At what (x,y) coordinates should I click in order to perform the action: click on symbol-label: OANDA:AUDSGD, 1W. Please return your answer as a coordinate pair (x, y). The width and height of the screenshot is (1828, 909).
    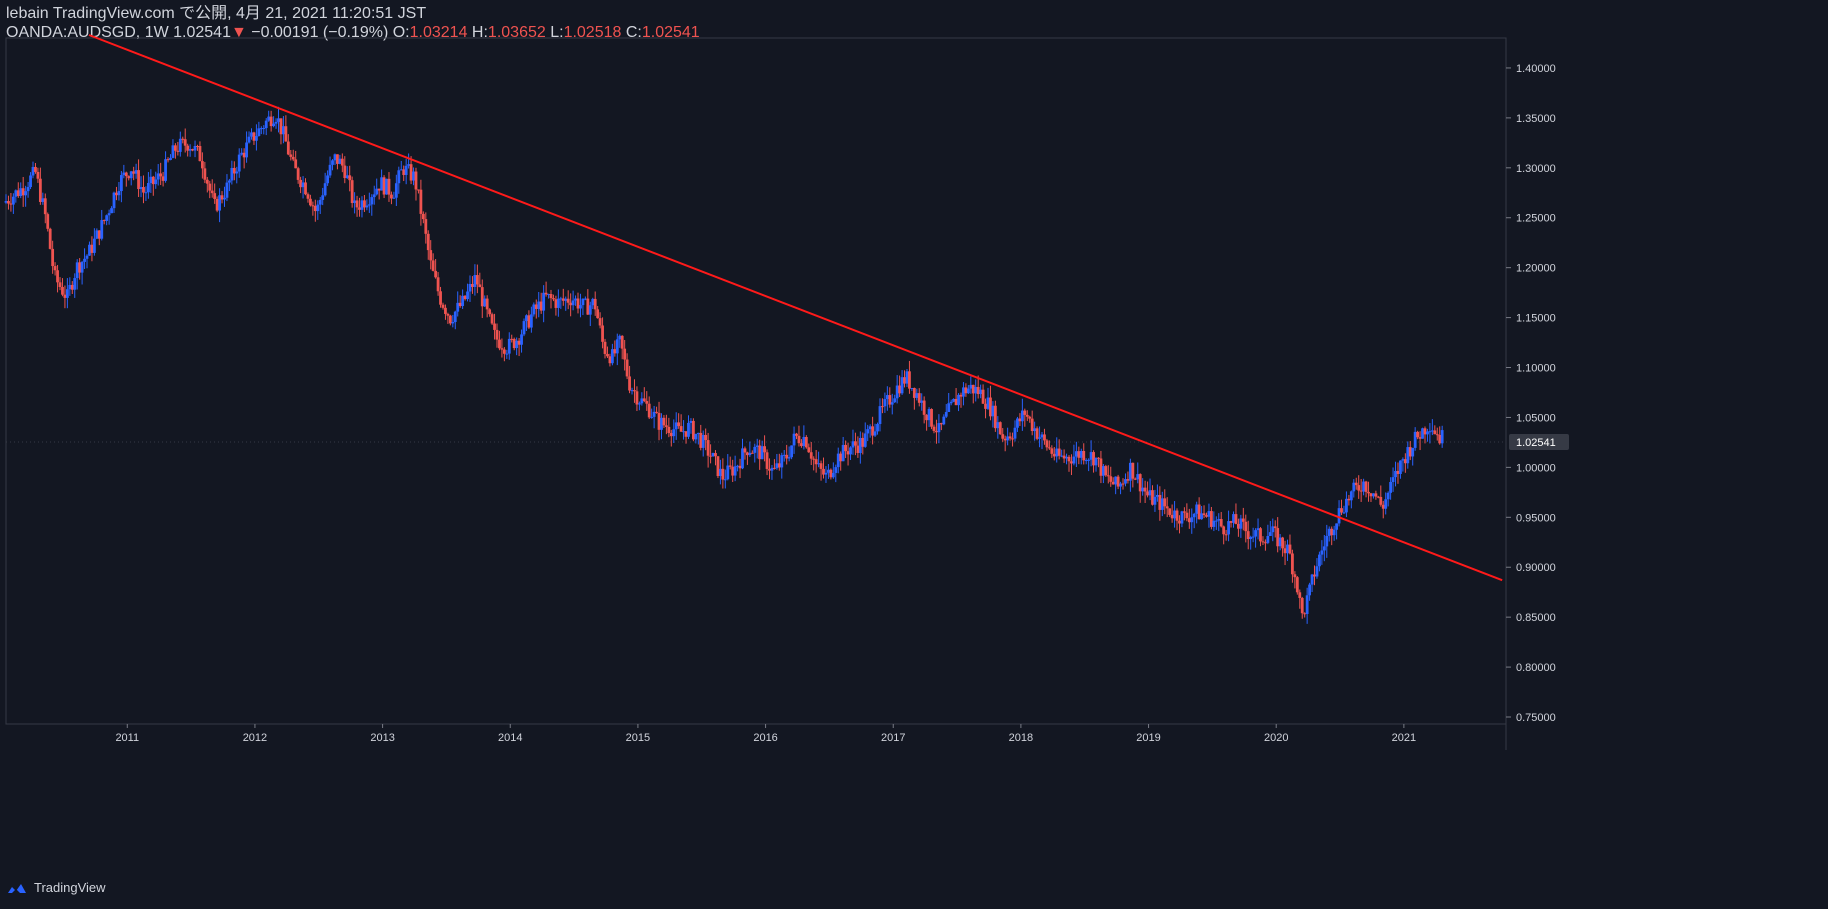
    Looking at the image, I should click on (87, 32).